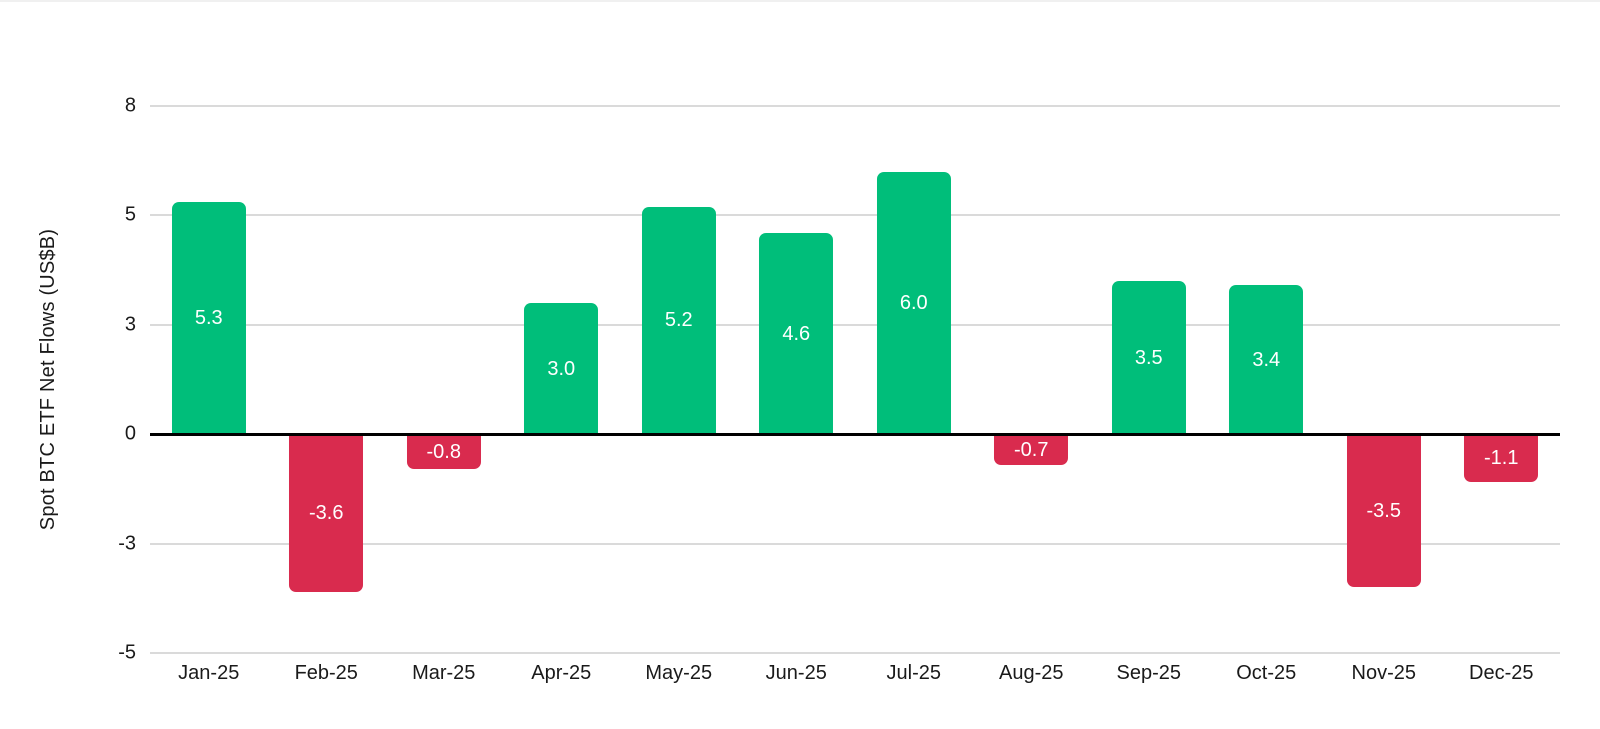 The image size is (1600, 729). I want to click on x-axis-label: Jun-25, so click(796, 673).